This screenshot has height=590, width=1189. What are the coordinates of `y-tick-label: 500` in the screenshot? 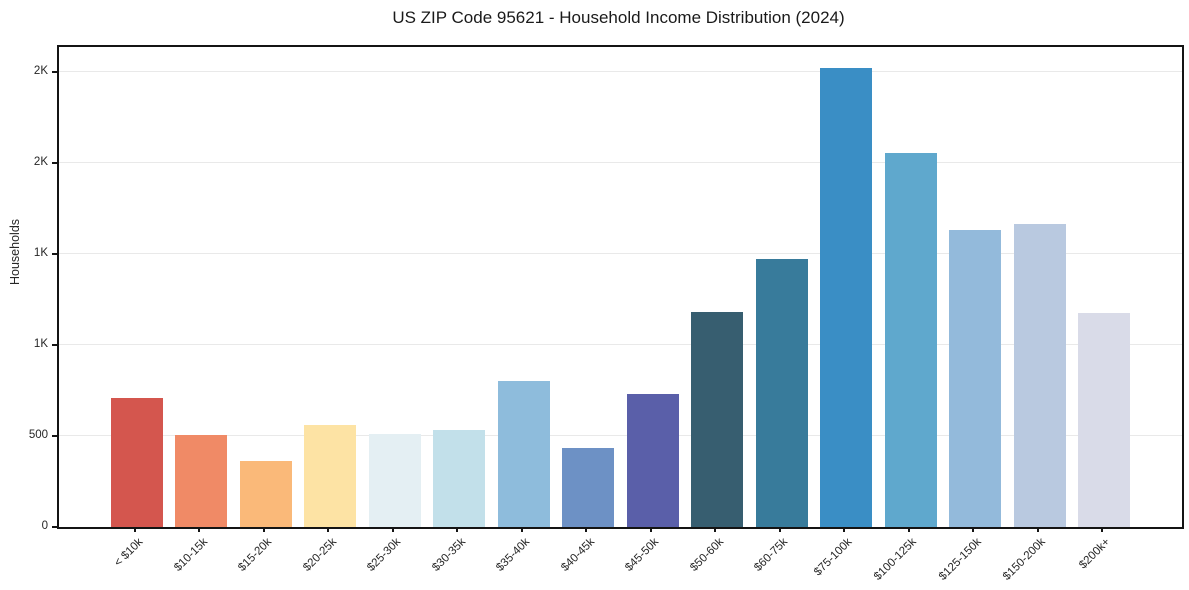 It's located at (38, 434).